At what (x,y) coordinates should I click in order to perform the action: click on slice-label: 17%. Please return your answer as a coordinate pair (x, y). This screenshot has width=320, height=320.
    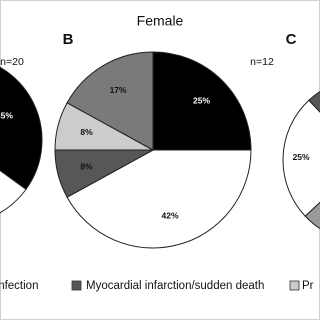
    Looking at the image, I should click on (118, 90).